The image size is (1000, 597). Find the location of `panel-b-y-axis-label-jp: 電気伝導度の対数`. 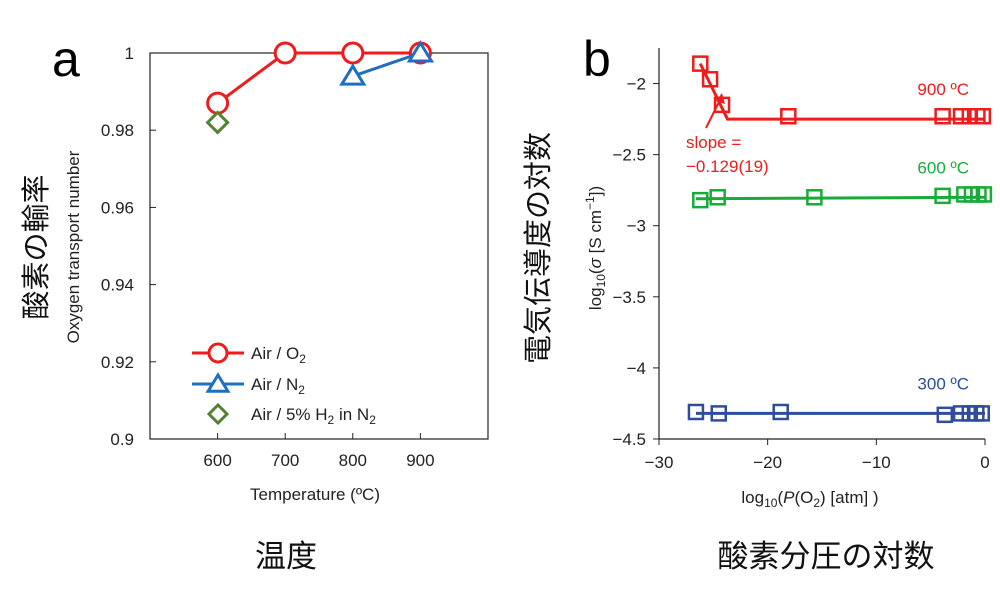

panel-b-y-axis-label-jp: 電気伝導度の対数 is located at coordinates (538, 248).